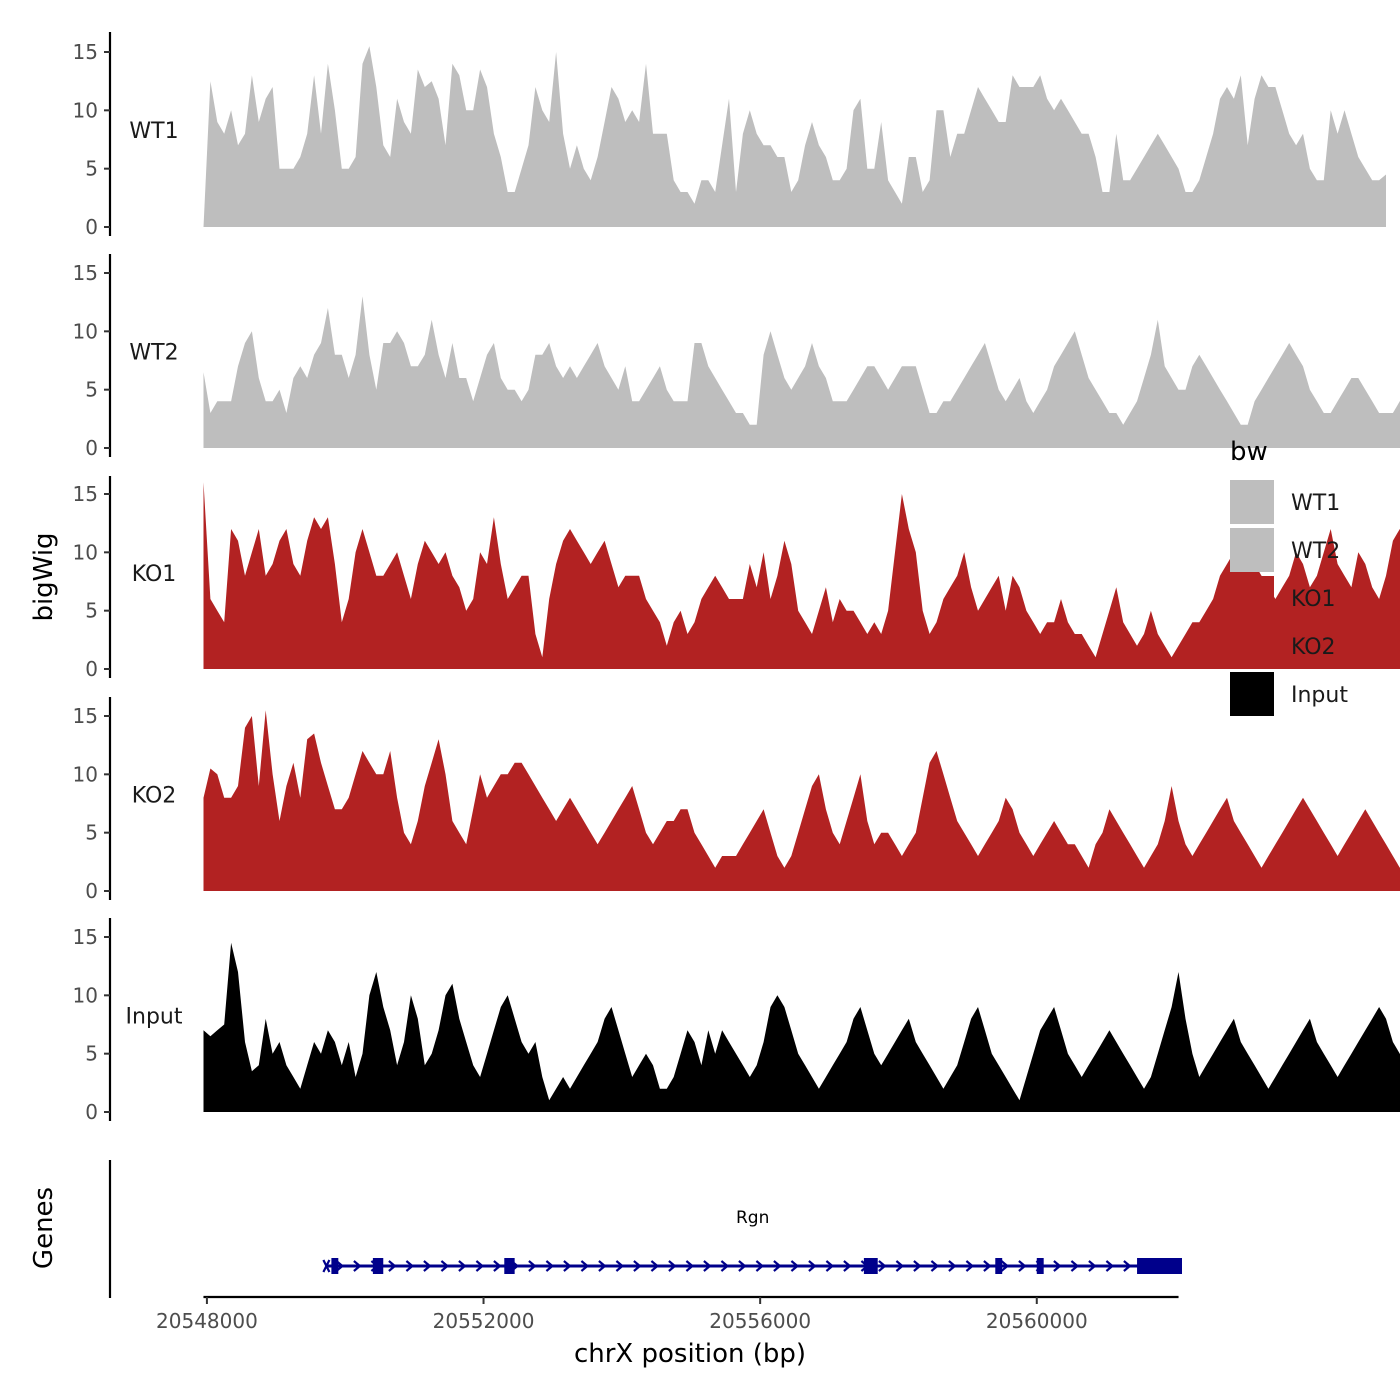 The height and width of the screenshot is (1400, 1400). Describe the element at coordinates (154, 574) in the screenshot. I see `track-label-ko1: KO1` at that location.